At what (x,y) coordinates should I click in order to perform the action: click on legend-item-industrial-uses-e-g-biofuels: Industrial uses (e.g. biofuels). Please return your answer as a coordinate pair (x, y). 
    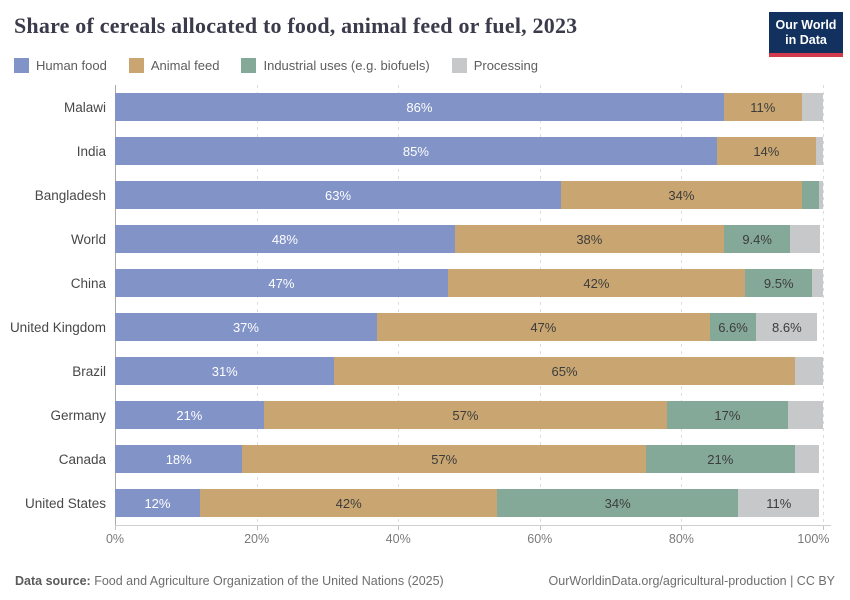
    Looking at the image, I should click on (335, 65).